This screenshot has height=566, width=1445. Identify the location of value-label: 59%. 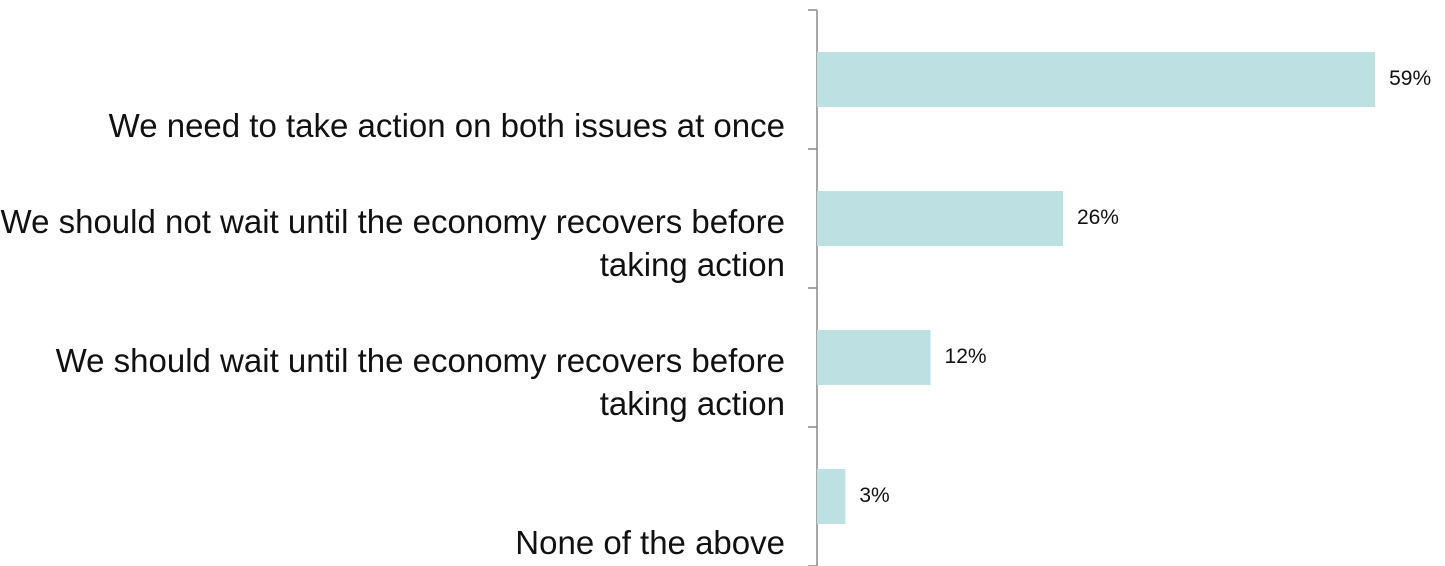
(1410, 78).